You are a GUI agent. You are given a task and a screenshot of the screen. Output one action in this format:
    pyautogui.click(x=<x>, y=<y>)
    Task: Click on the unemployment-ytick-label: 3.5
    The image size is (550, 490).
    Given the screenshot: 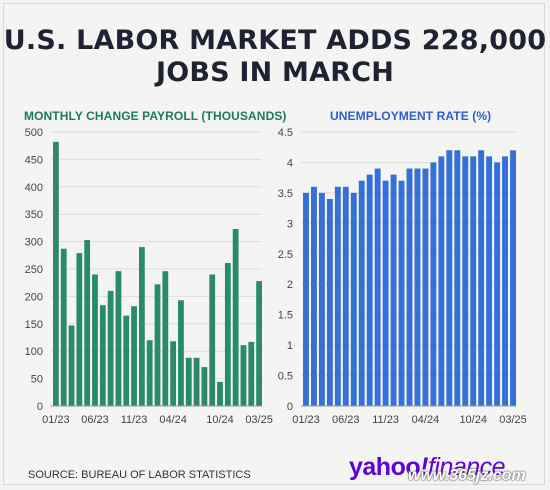 What is the action you would take?
    pyautogui.click(x=285, y=194)
    